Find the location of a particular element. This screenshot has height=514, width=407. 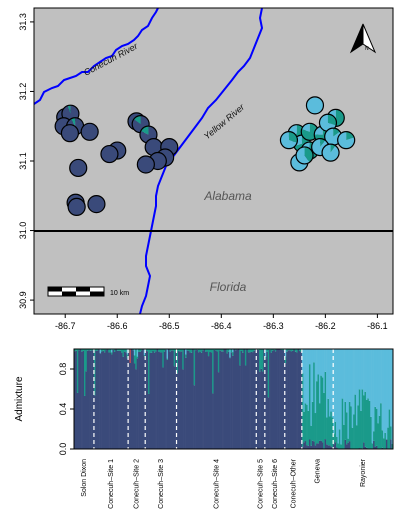

admixture-y-tick-label: 0.4 is located at coordinates (63, 409).